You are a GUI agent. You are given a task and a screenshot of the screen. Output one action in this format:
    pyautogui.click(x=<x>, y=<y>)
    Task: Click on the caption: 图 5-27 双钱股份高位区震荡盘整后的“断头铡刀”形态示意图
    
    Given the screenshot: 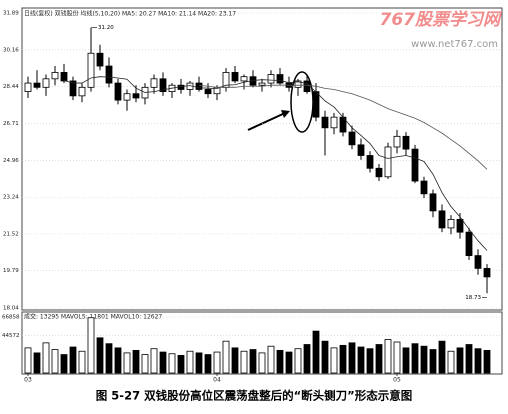 What is the action you would take?
    pyautogui.click(x=254, y=396)
    